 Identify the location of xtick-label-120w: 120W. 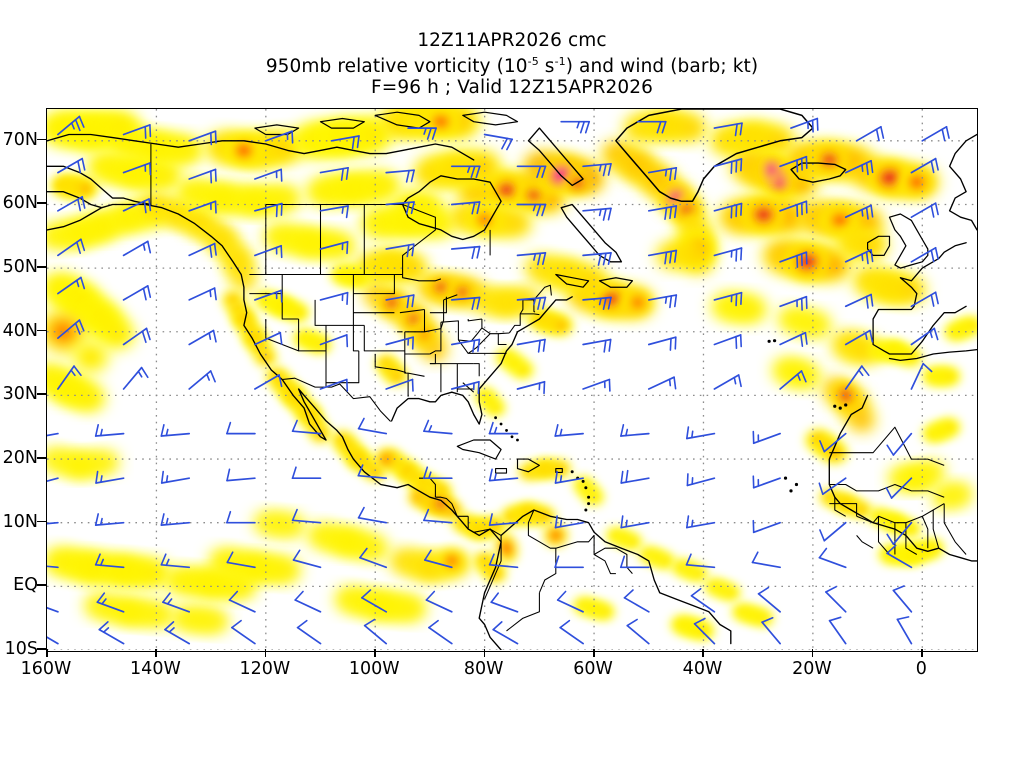
(265, 669).